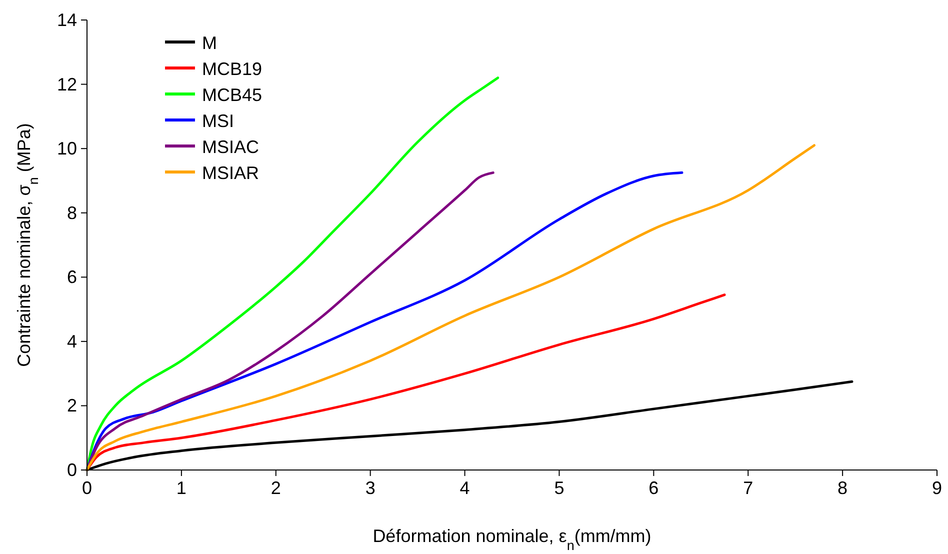 The width and height of the screenshot is (948, 554). What do you see at coordinates (66, 84) in the screenshot?
I see `y-tick-label: 12` at bounding box center [66, 84].